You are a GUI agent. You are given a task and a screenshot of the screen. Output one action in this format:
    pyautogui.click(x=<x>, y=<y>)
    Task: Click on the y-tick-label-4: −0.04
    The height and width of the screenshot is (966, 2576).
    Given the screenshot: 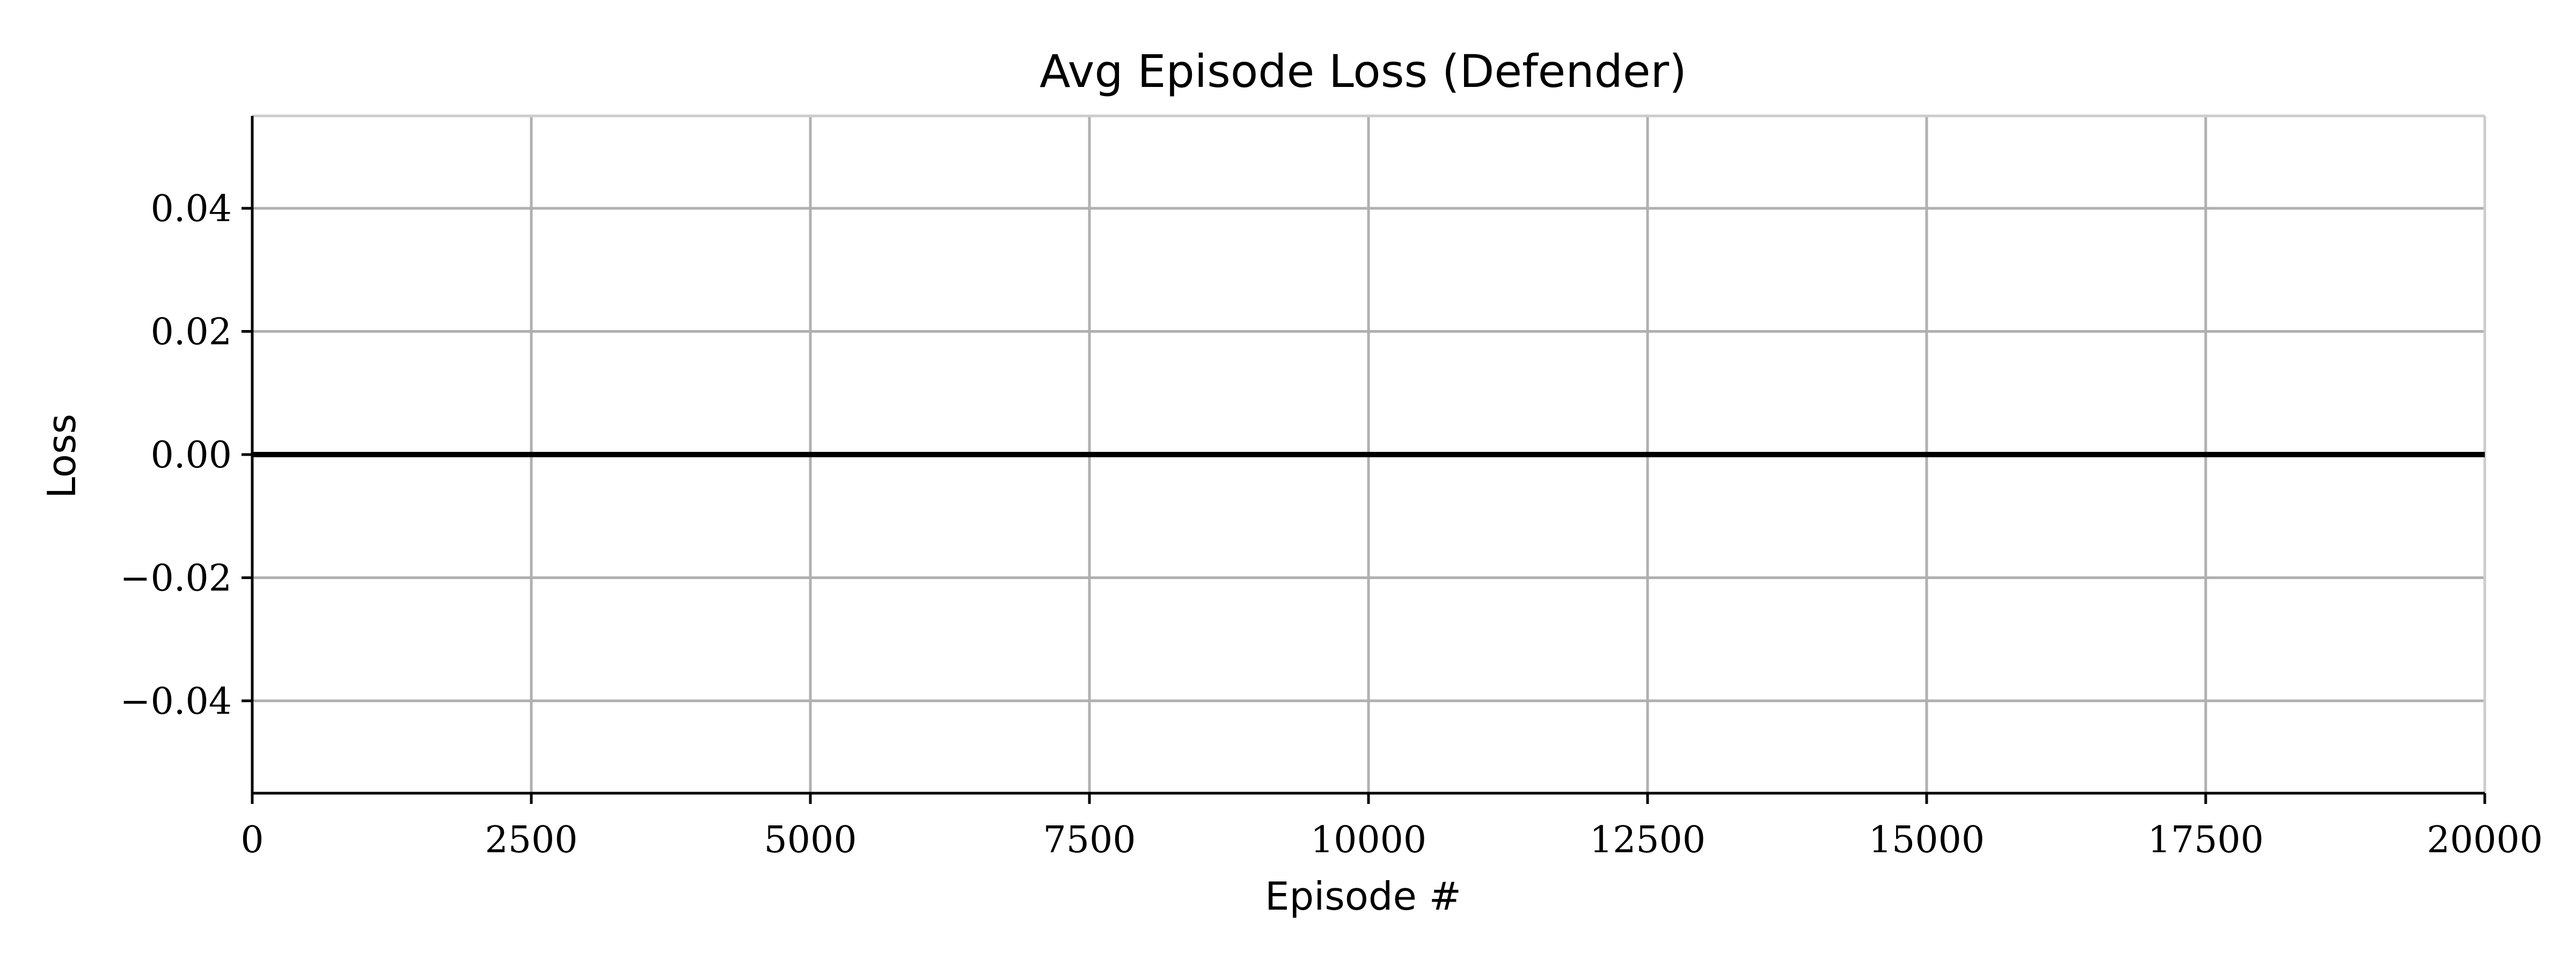 What is the action you would take?
    pyautogui.click(x=176, y=701)
    